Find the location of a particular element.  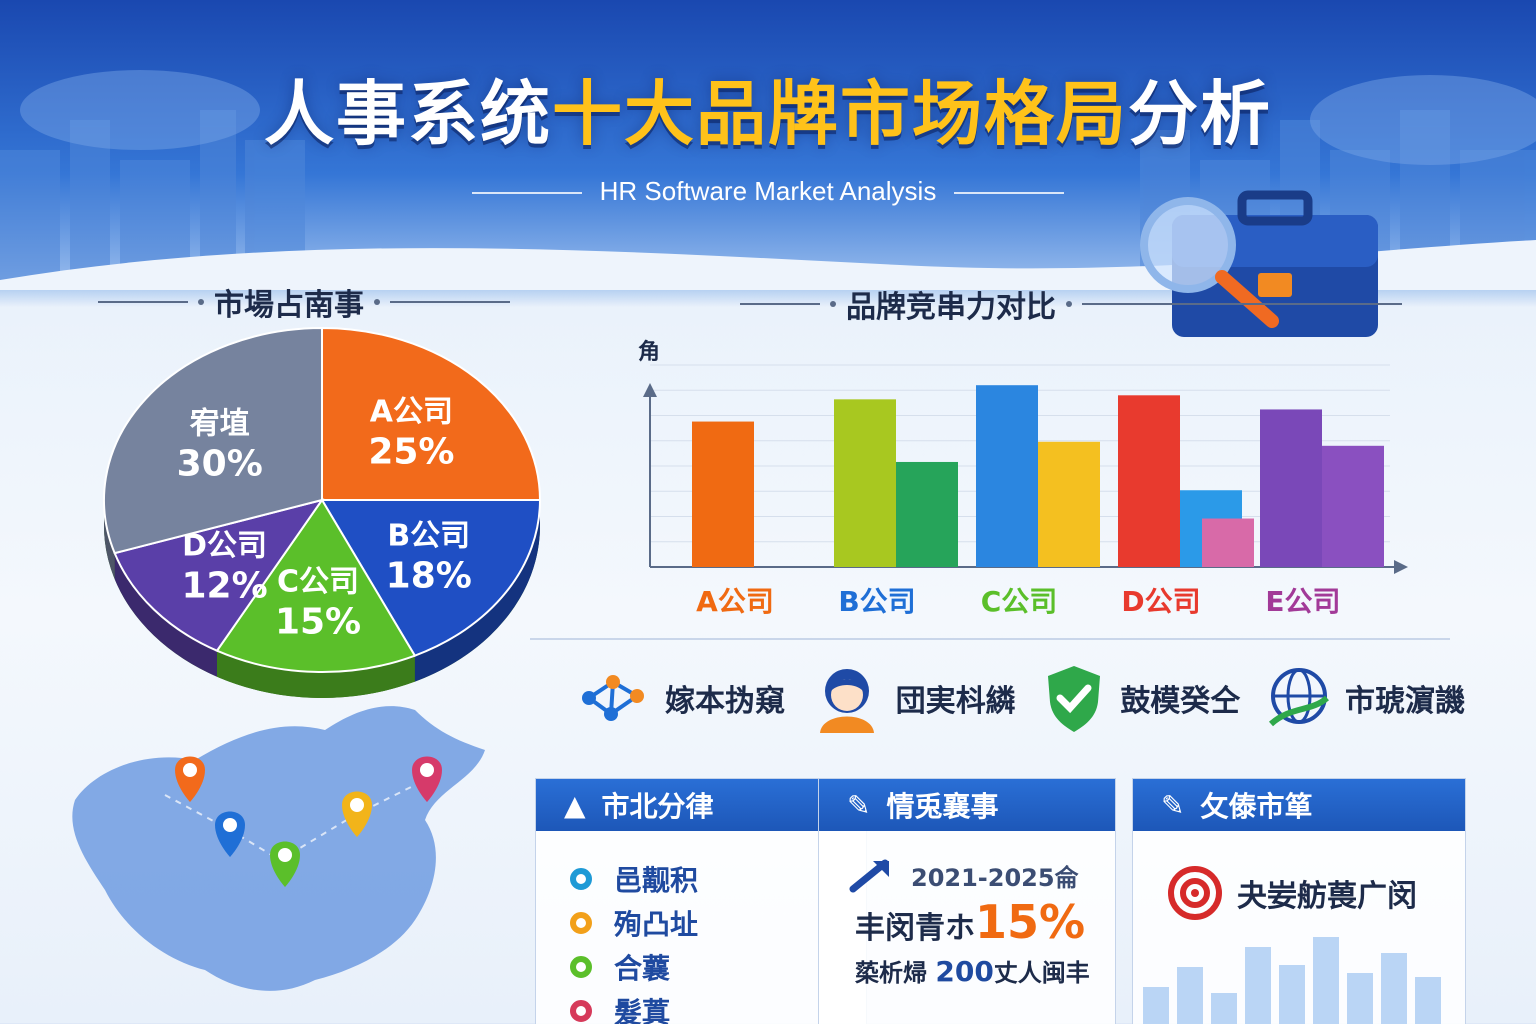

graduation-cap-icon: ▲ is located at coordinates (575, 805).